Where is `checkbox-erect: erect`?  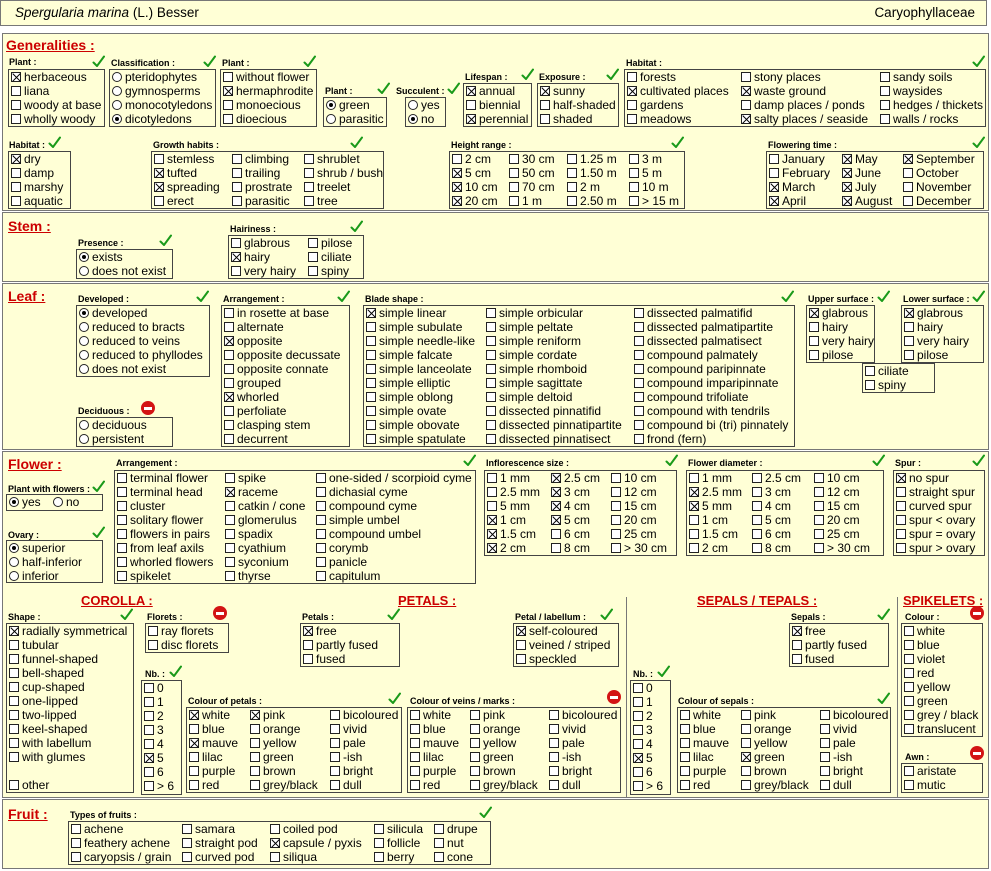 checkbox-erect: erect is located at coordinates (173, 201).